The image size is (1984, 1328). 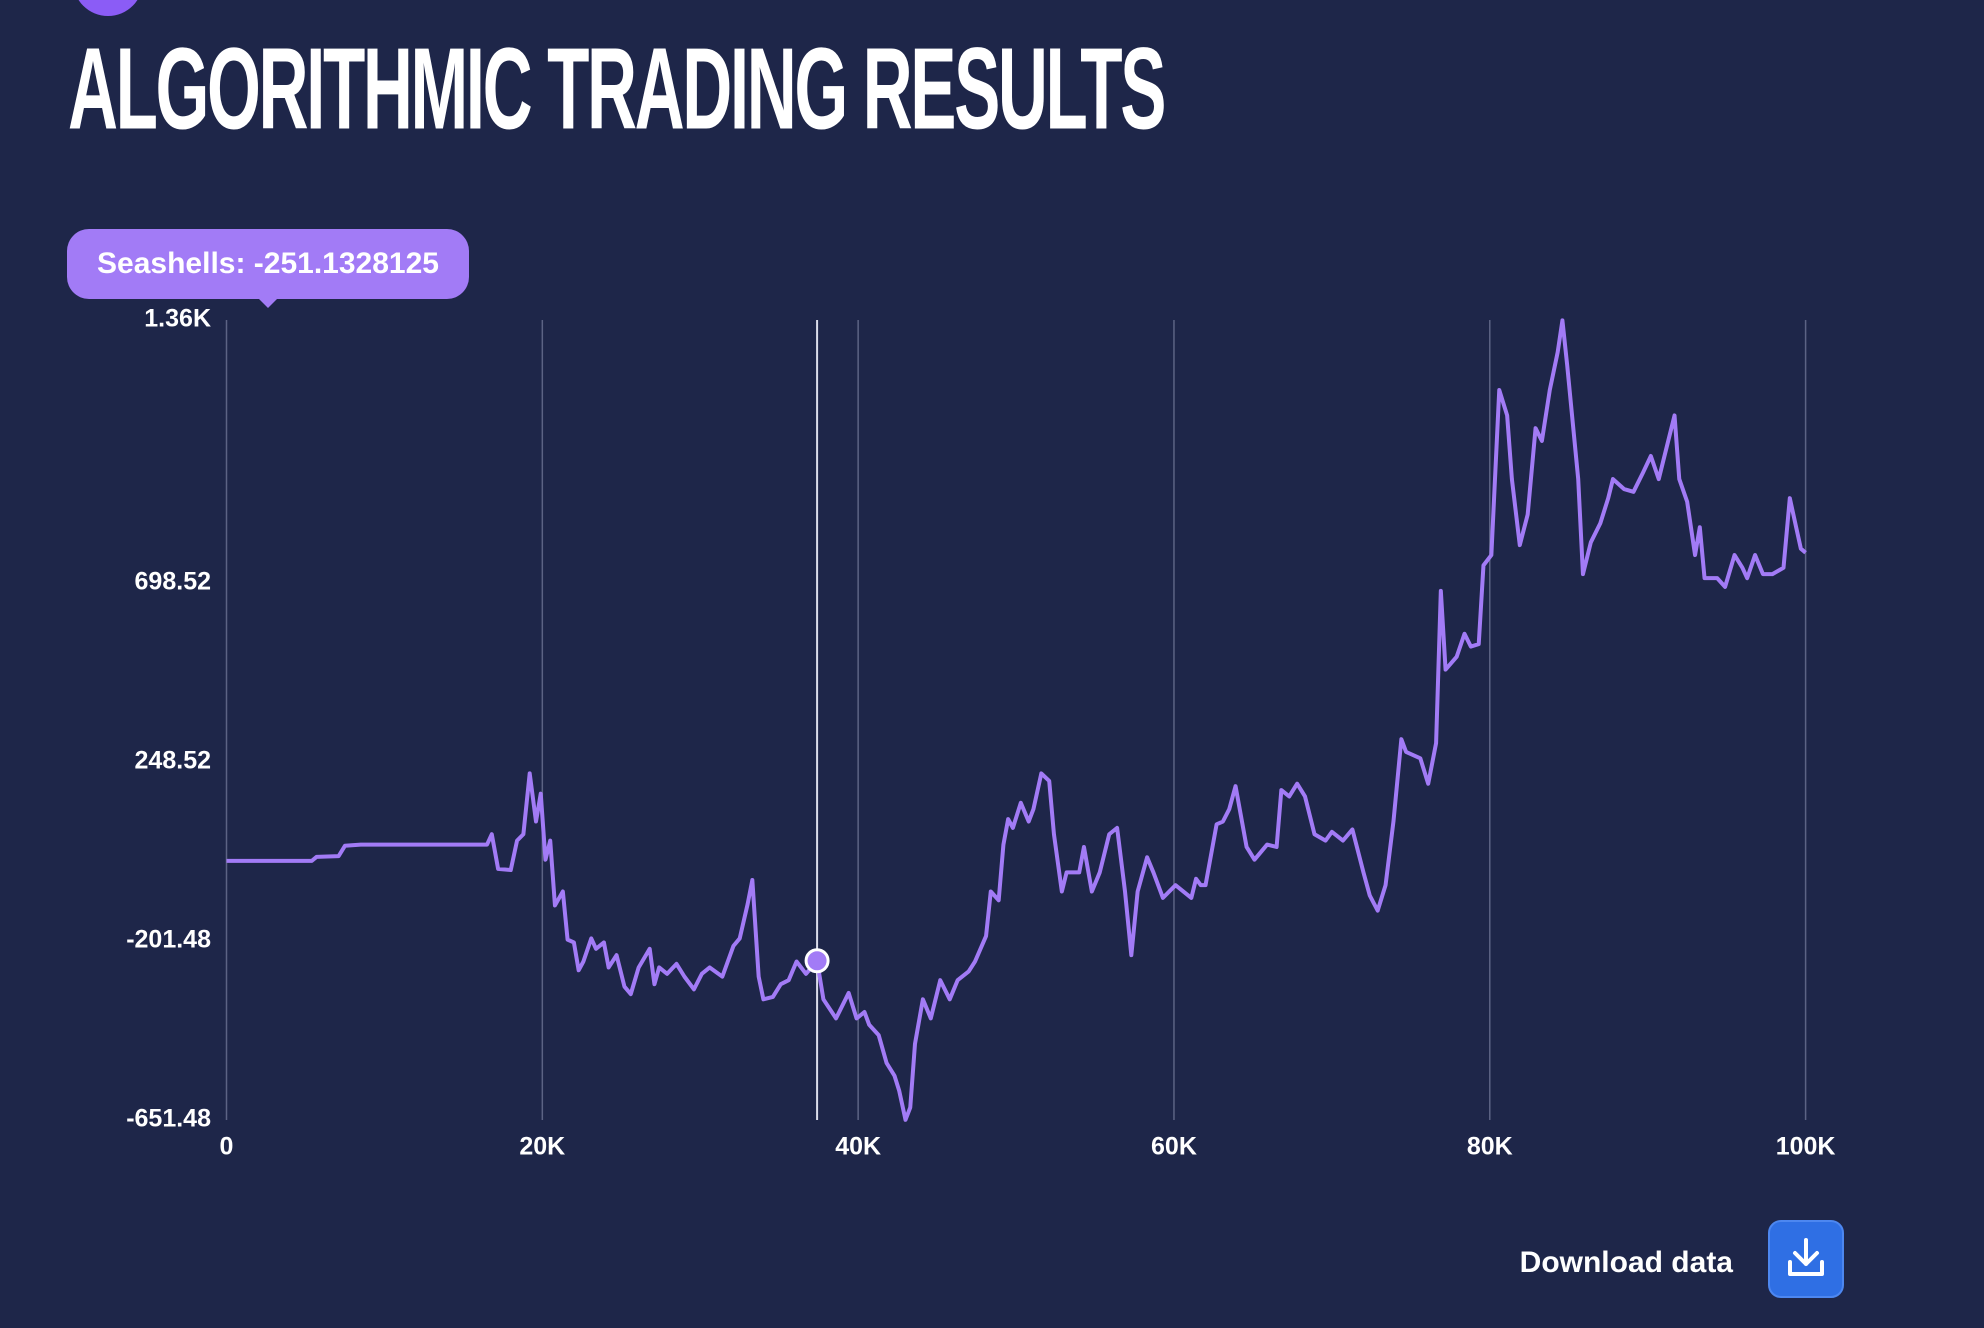 I want to click on tooltip-text: Seashells: -251.1328125, so click(x=268, y=263).